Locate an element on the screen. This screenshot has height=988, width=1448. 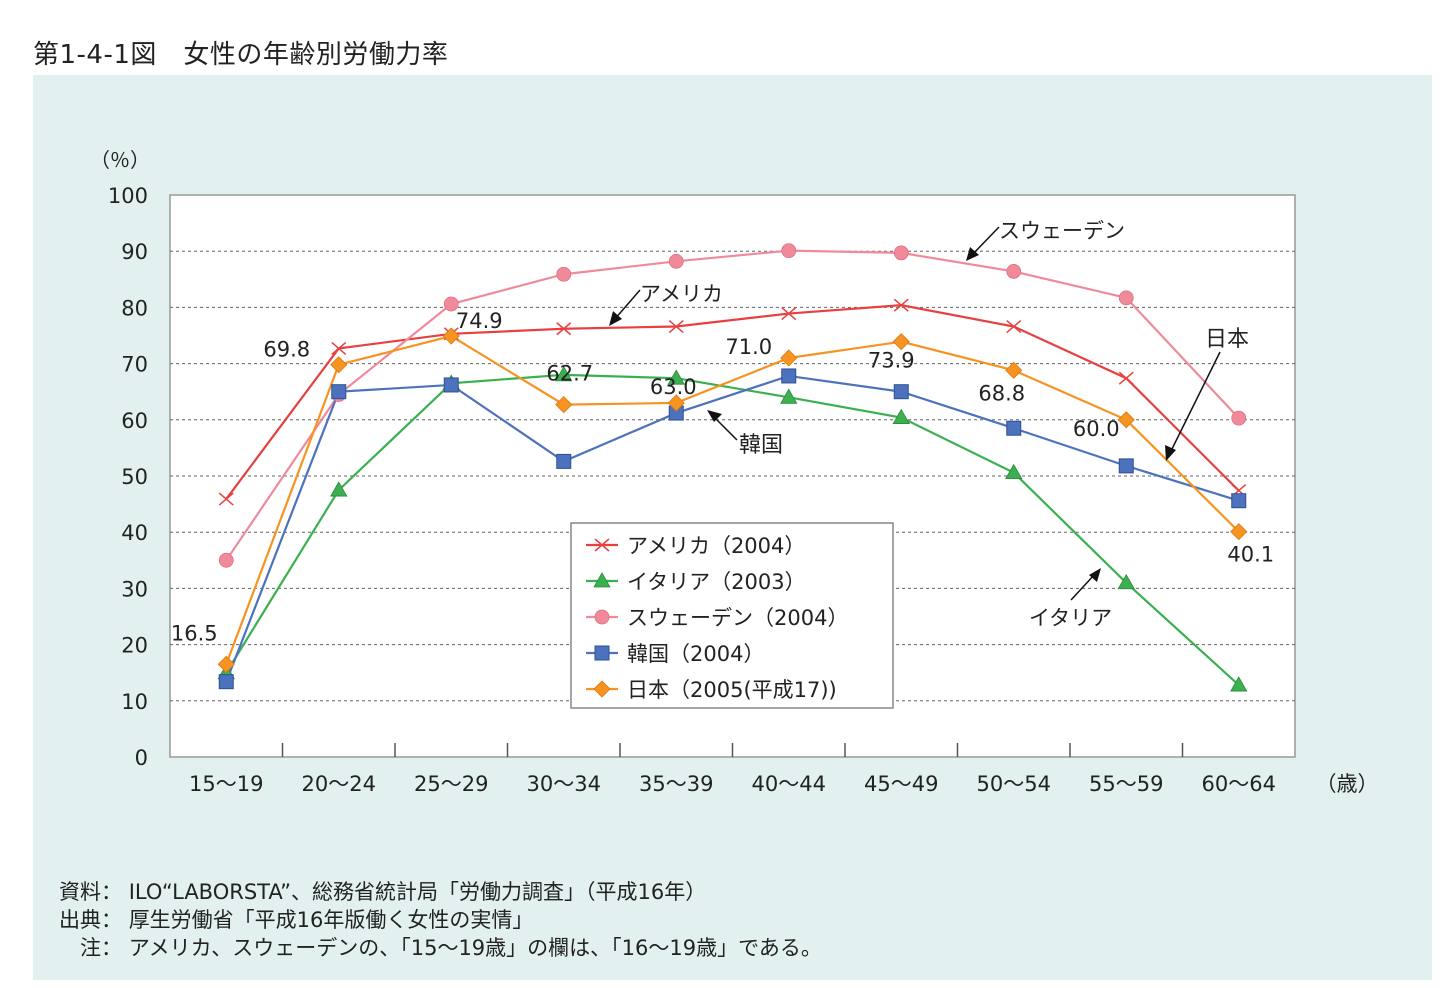
y-tick-label: 70 is located at coordinates (134, 365).